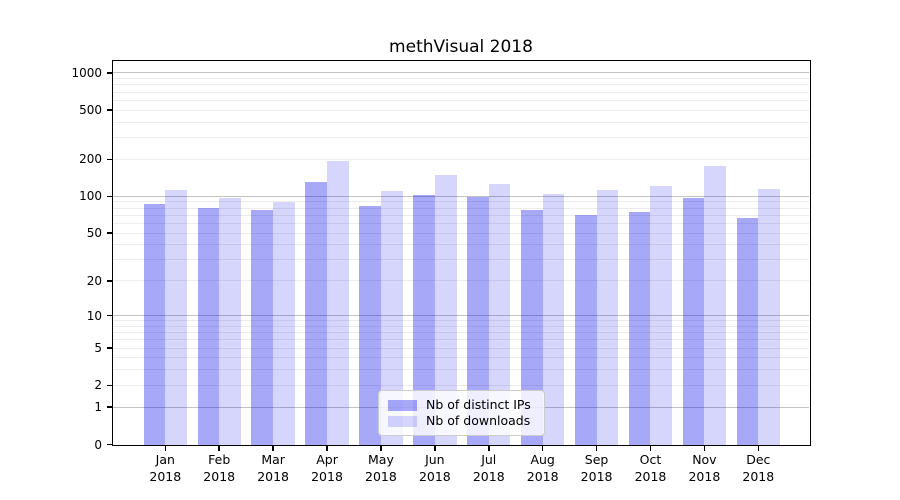 The image size is (900, 500). I want to click on x-tick-label: Mar 2018, so click(273, 468).